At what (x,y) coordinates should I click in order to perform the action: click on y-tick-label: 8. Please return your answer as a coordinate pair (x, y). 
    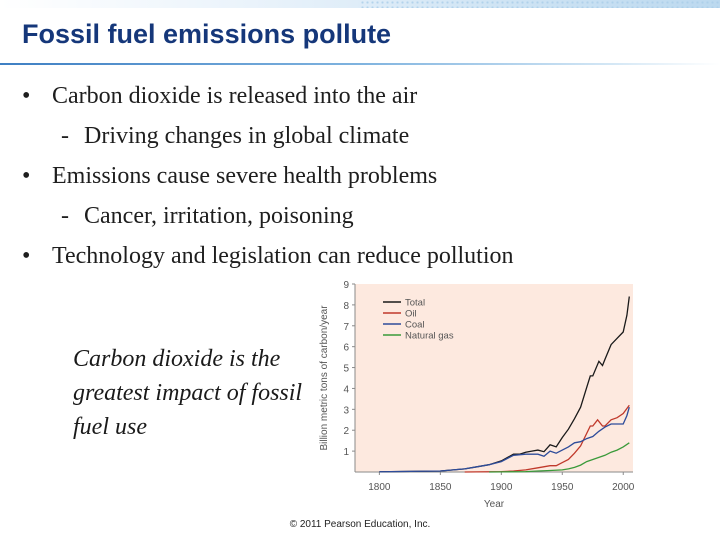
    Looking at the image, I should click on (346, 306).